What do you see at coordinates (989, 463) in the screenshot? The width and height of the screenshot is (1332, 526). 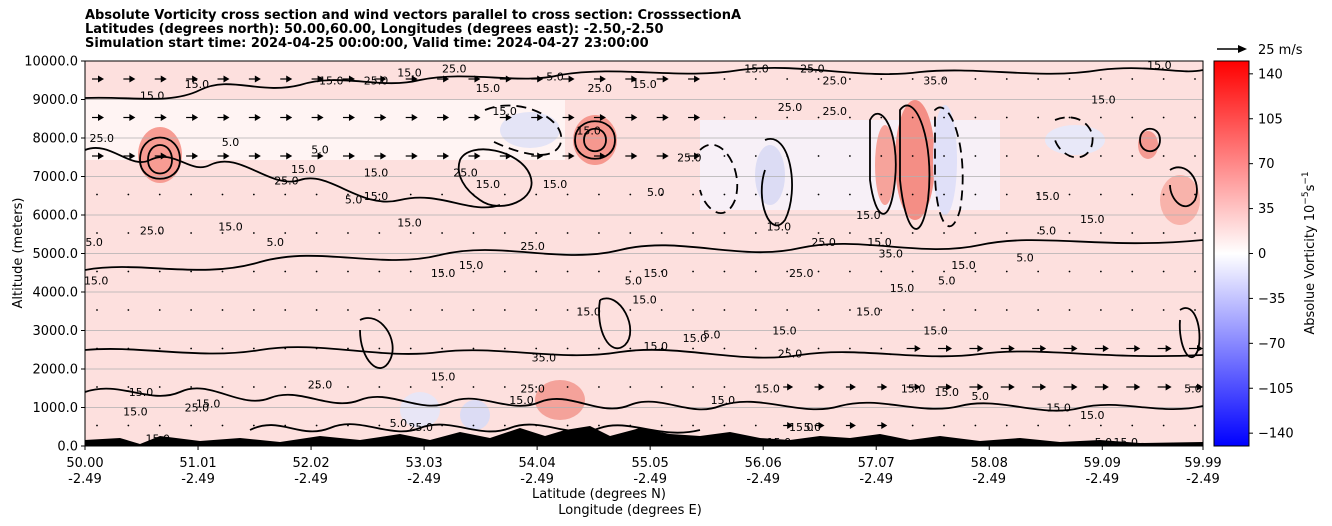 I see `x-tick-label-lat: 58.08` at bounding box center [989, 463].